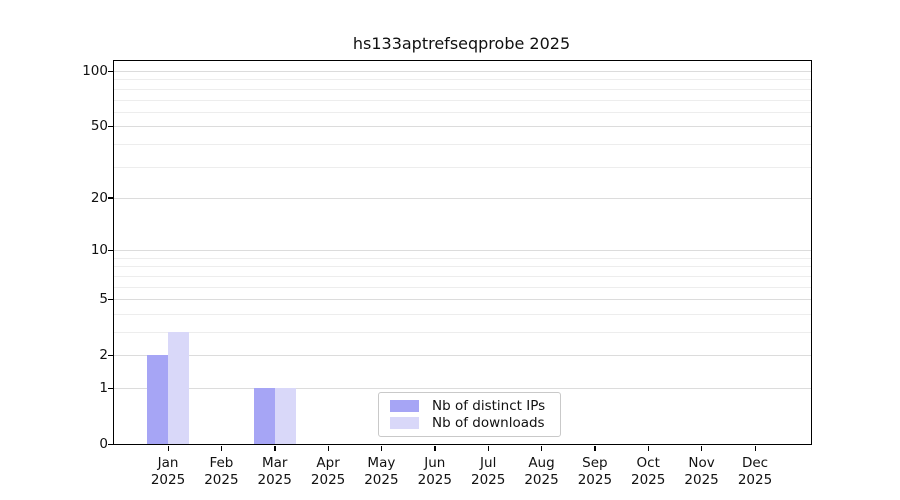  What do you see at coordinates (95, 71) in the screenshot?
I see `y-tick-label-100: 100` at bounding box center [95, 71].